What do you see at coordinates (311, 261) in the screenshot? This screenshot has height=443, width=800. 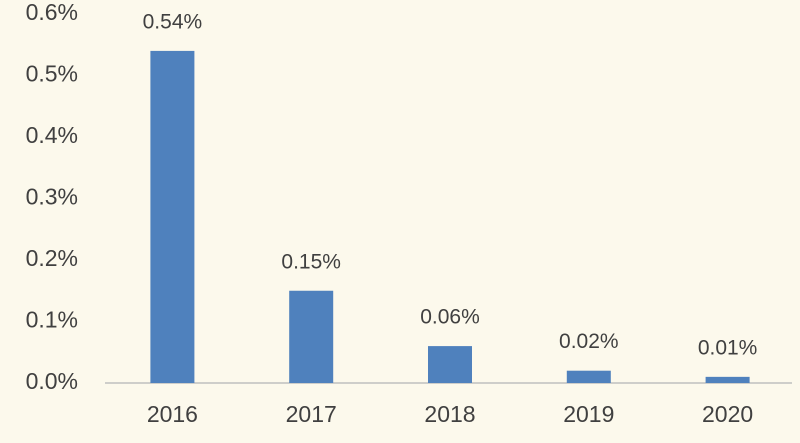 I see `value-label: 0.15%` at bounding box center [311, 261].